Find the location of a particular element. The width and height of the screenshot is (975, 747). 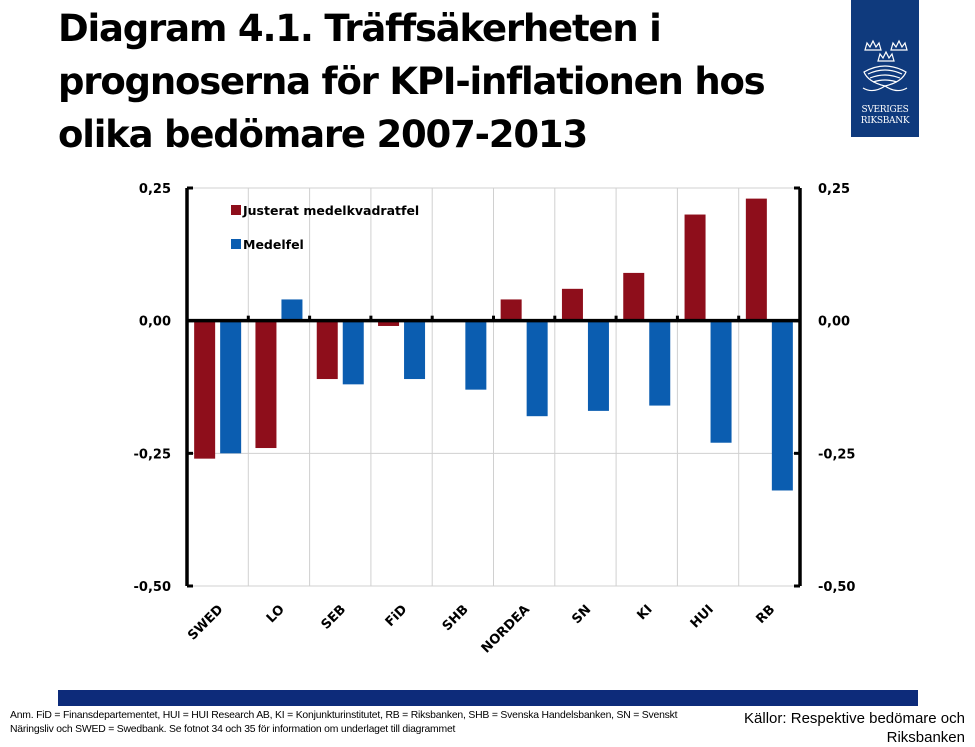

crowns-emblem-icon is located at coordinates (885, 65).